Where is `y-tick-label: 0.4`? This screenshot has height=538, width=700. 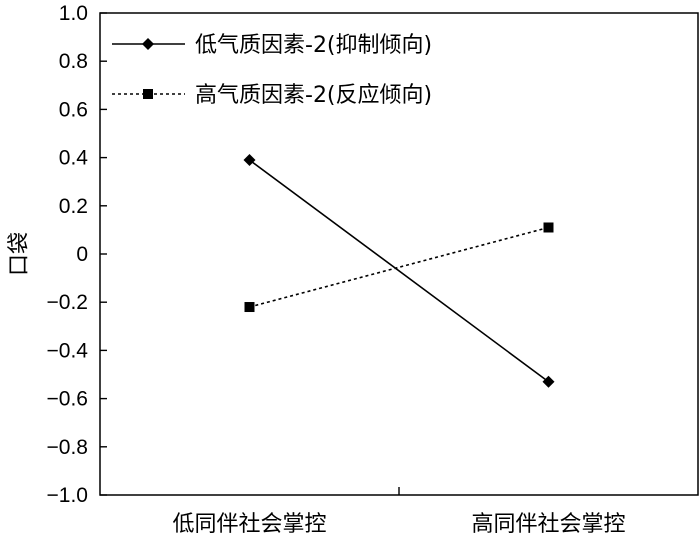
y-tick-label: 0.4 is located at coordinates (74, 158).